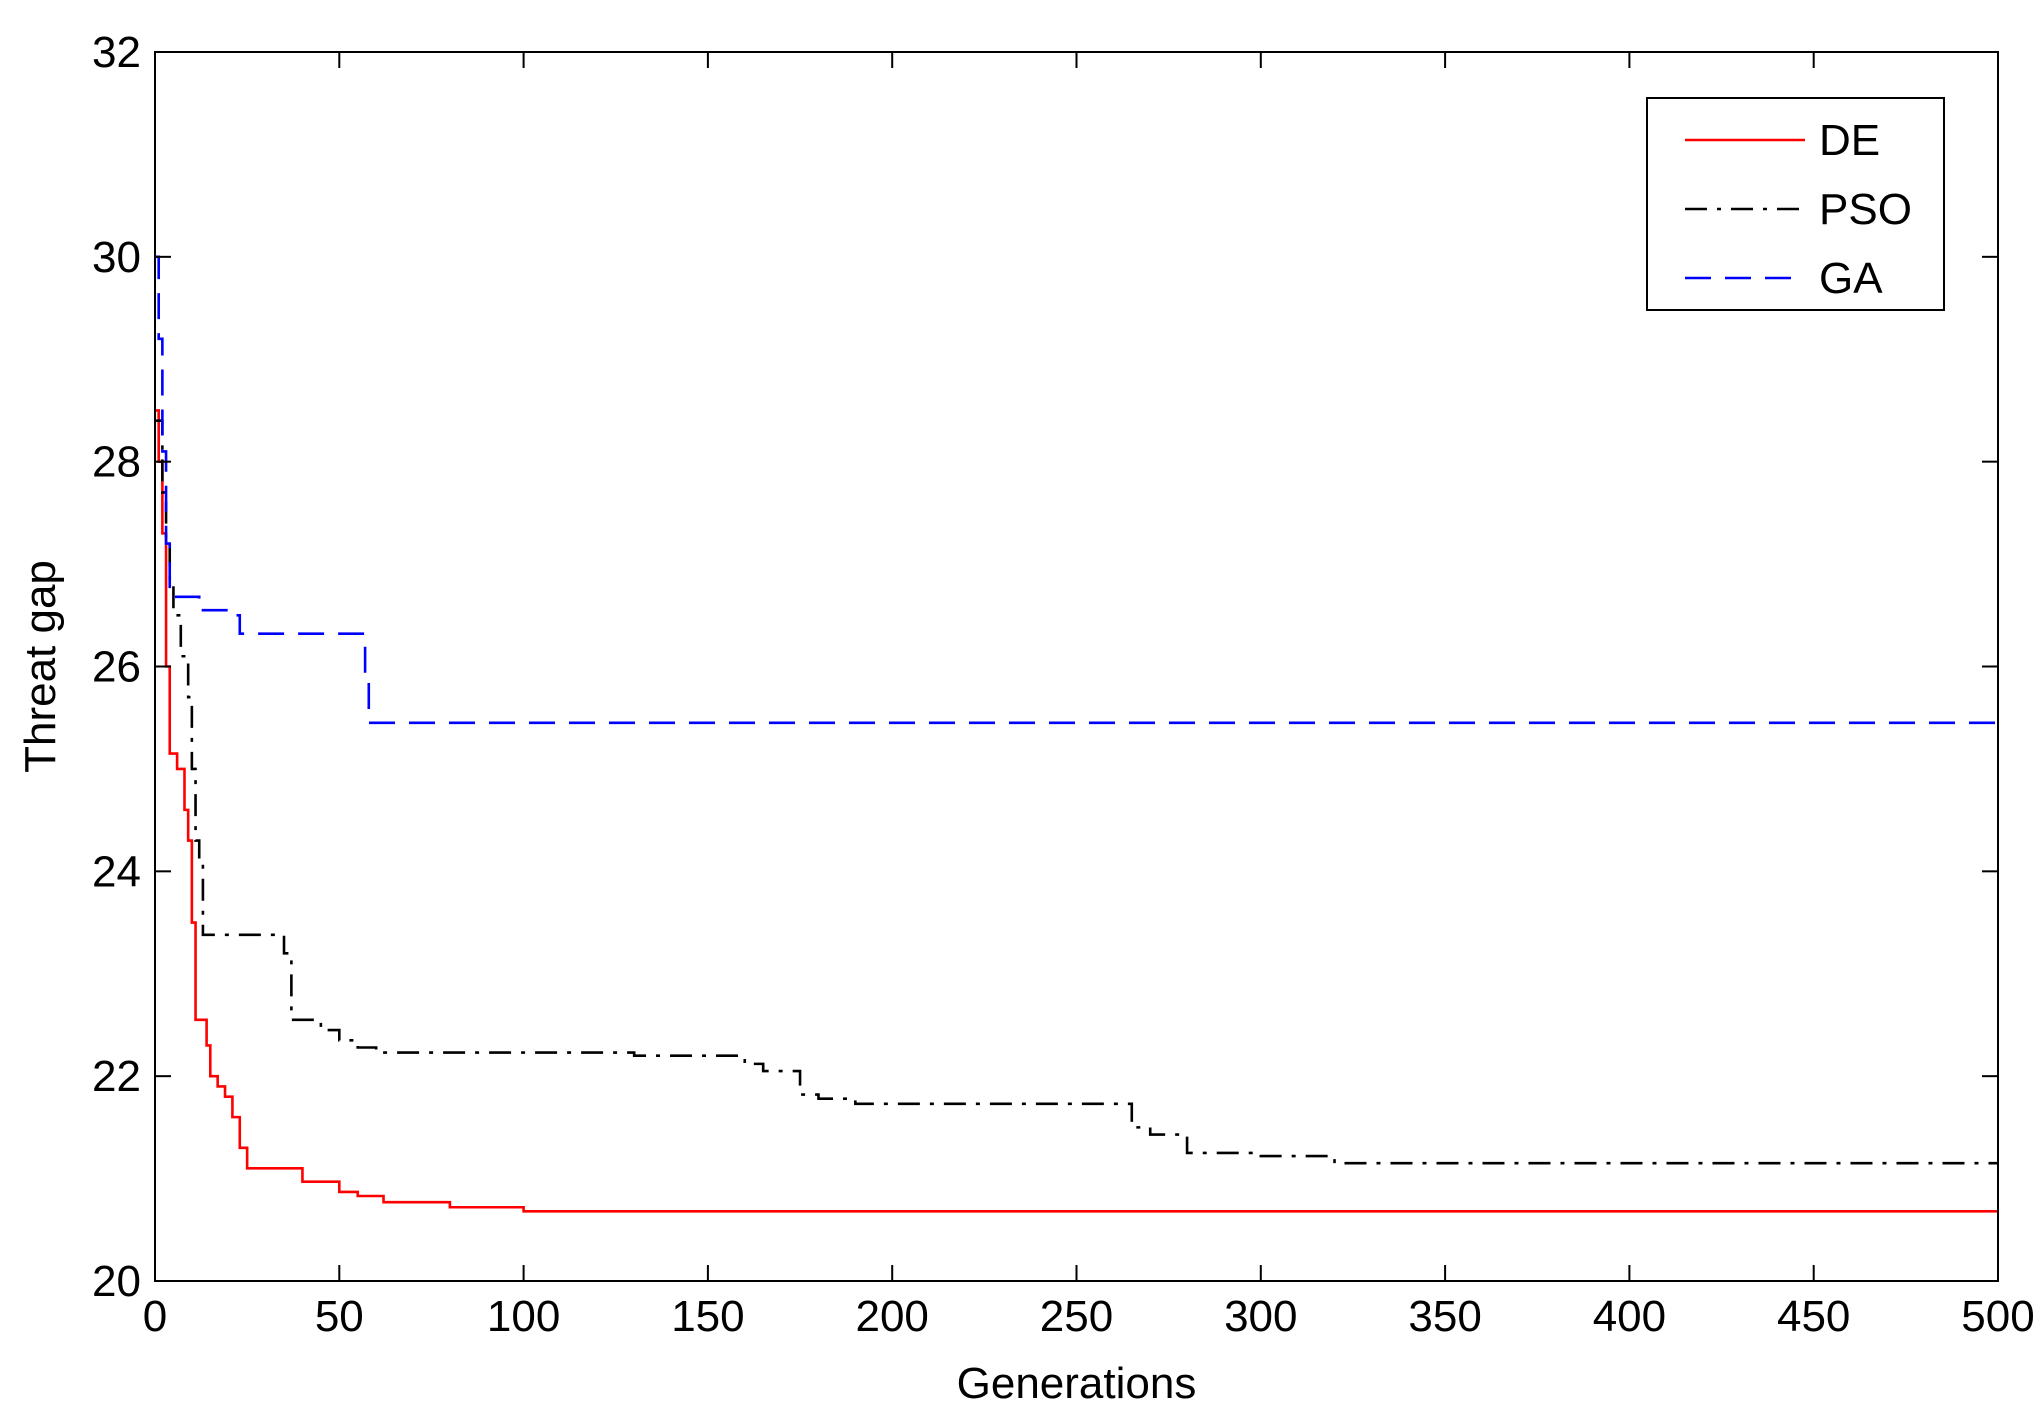 This screenshot has width=2043, height=1416. I want to click on legend-label-de: DE, so click(1849, 140).